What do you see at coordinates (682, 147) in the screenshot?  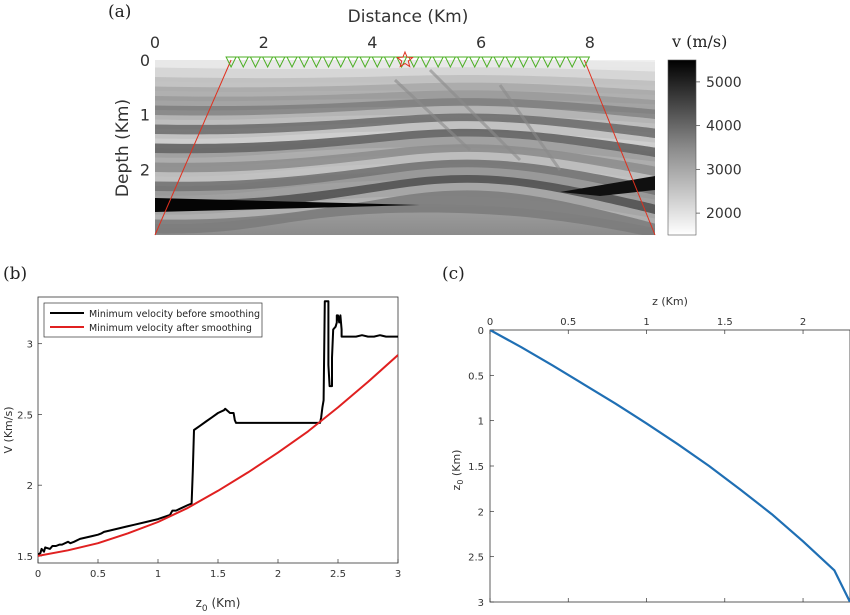 I see `colorbar` at bounding box center [682, 147].